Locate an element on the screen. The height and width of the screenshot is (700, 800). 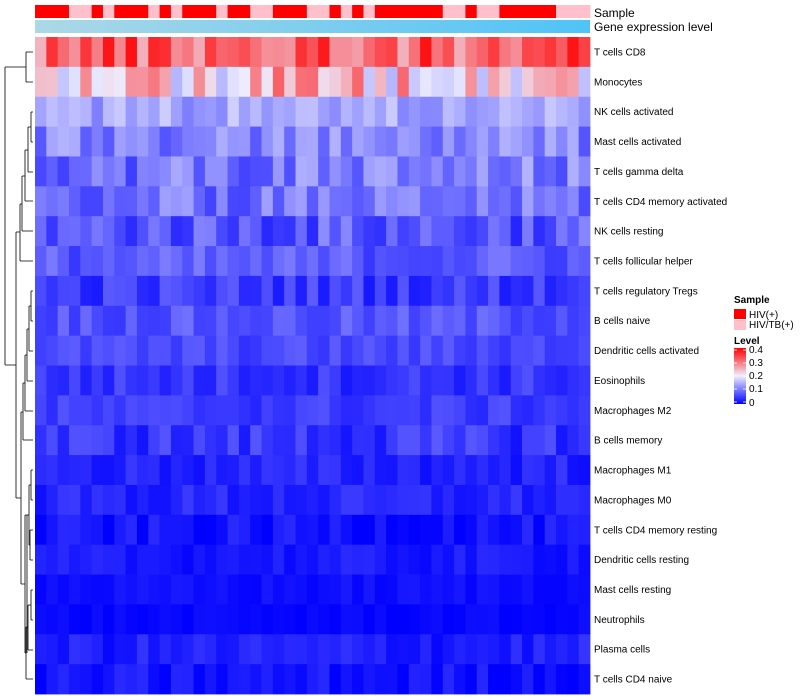
row-label: T cells CD8 is located at coordinates (620, 52).